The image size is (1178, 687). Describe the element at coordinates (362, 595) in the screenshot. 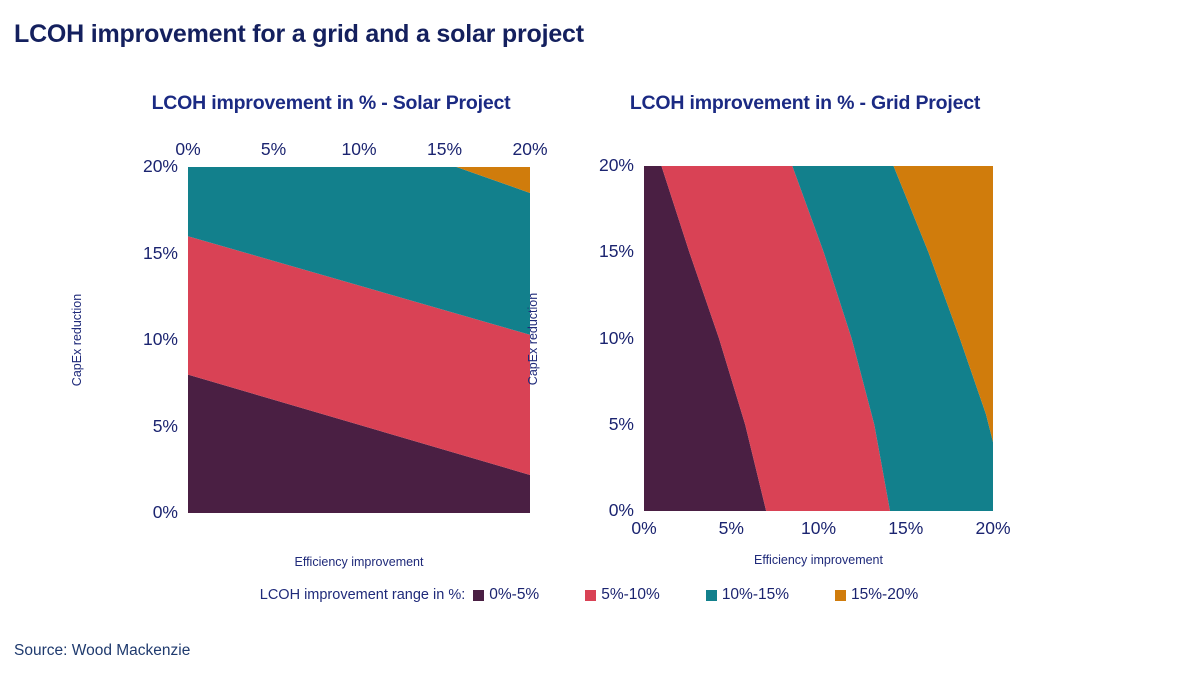

I see `legend-title: LCOH improvement range in %:` at that location.